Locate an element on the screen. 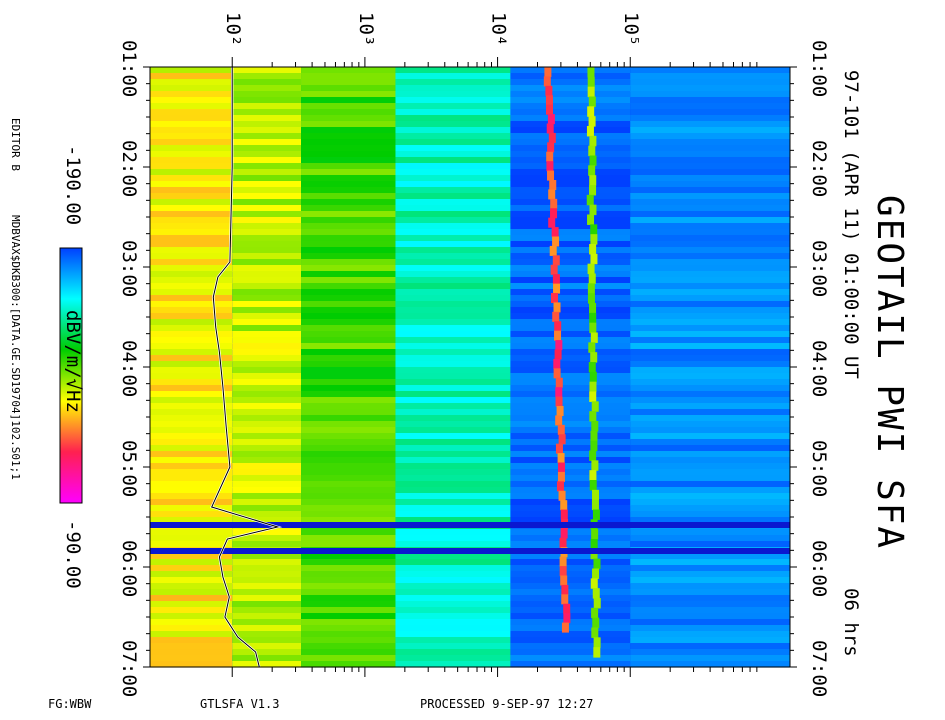  file-path-label: MDBVAX$DKB300:[DATA.GE.SD19704]102.S01;1 is located at coordinates (15, 347).